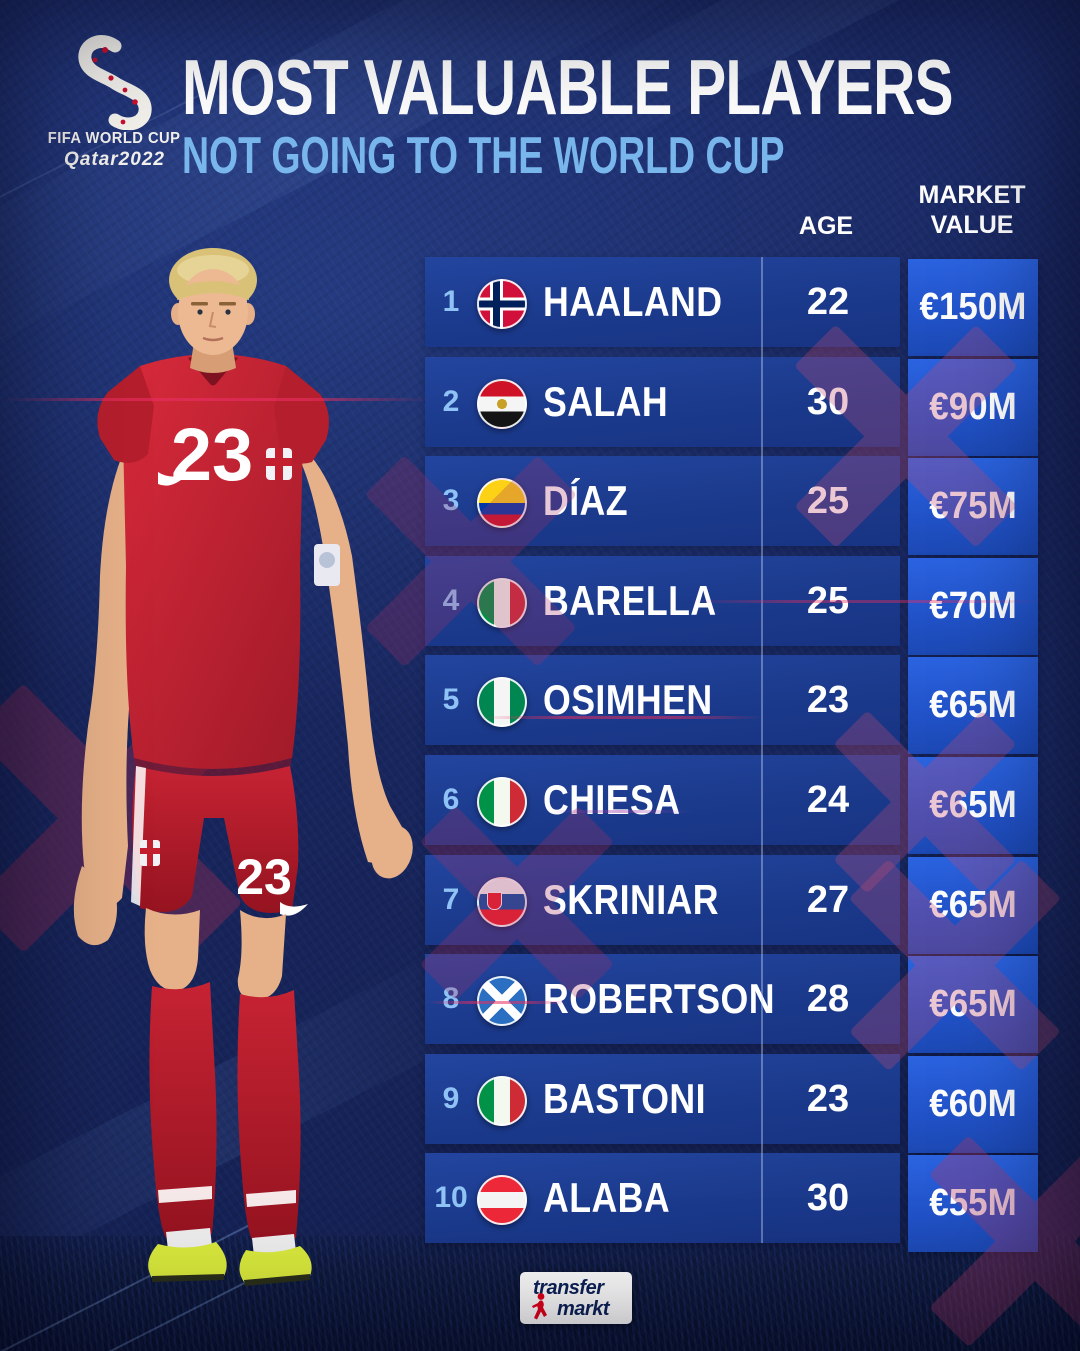  I want to click on table-row: 1 HAALAND 22, so click(662, 302).